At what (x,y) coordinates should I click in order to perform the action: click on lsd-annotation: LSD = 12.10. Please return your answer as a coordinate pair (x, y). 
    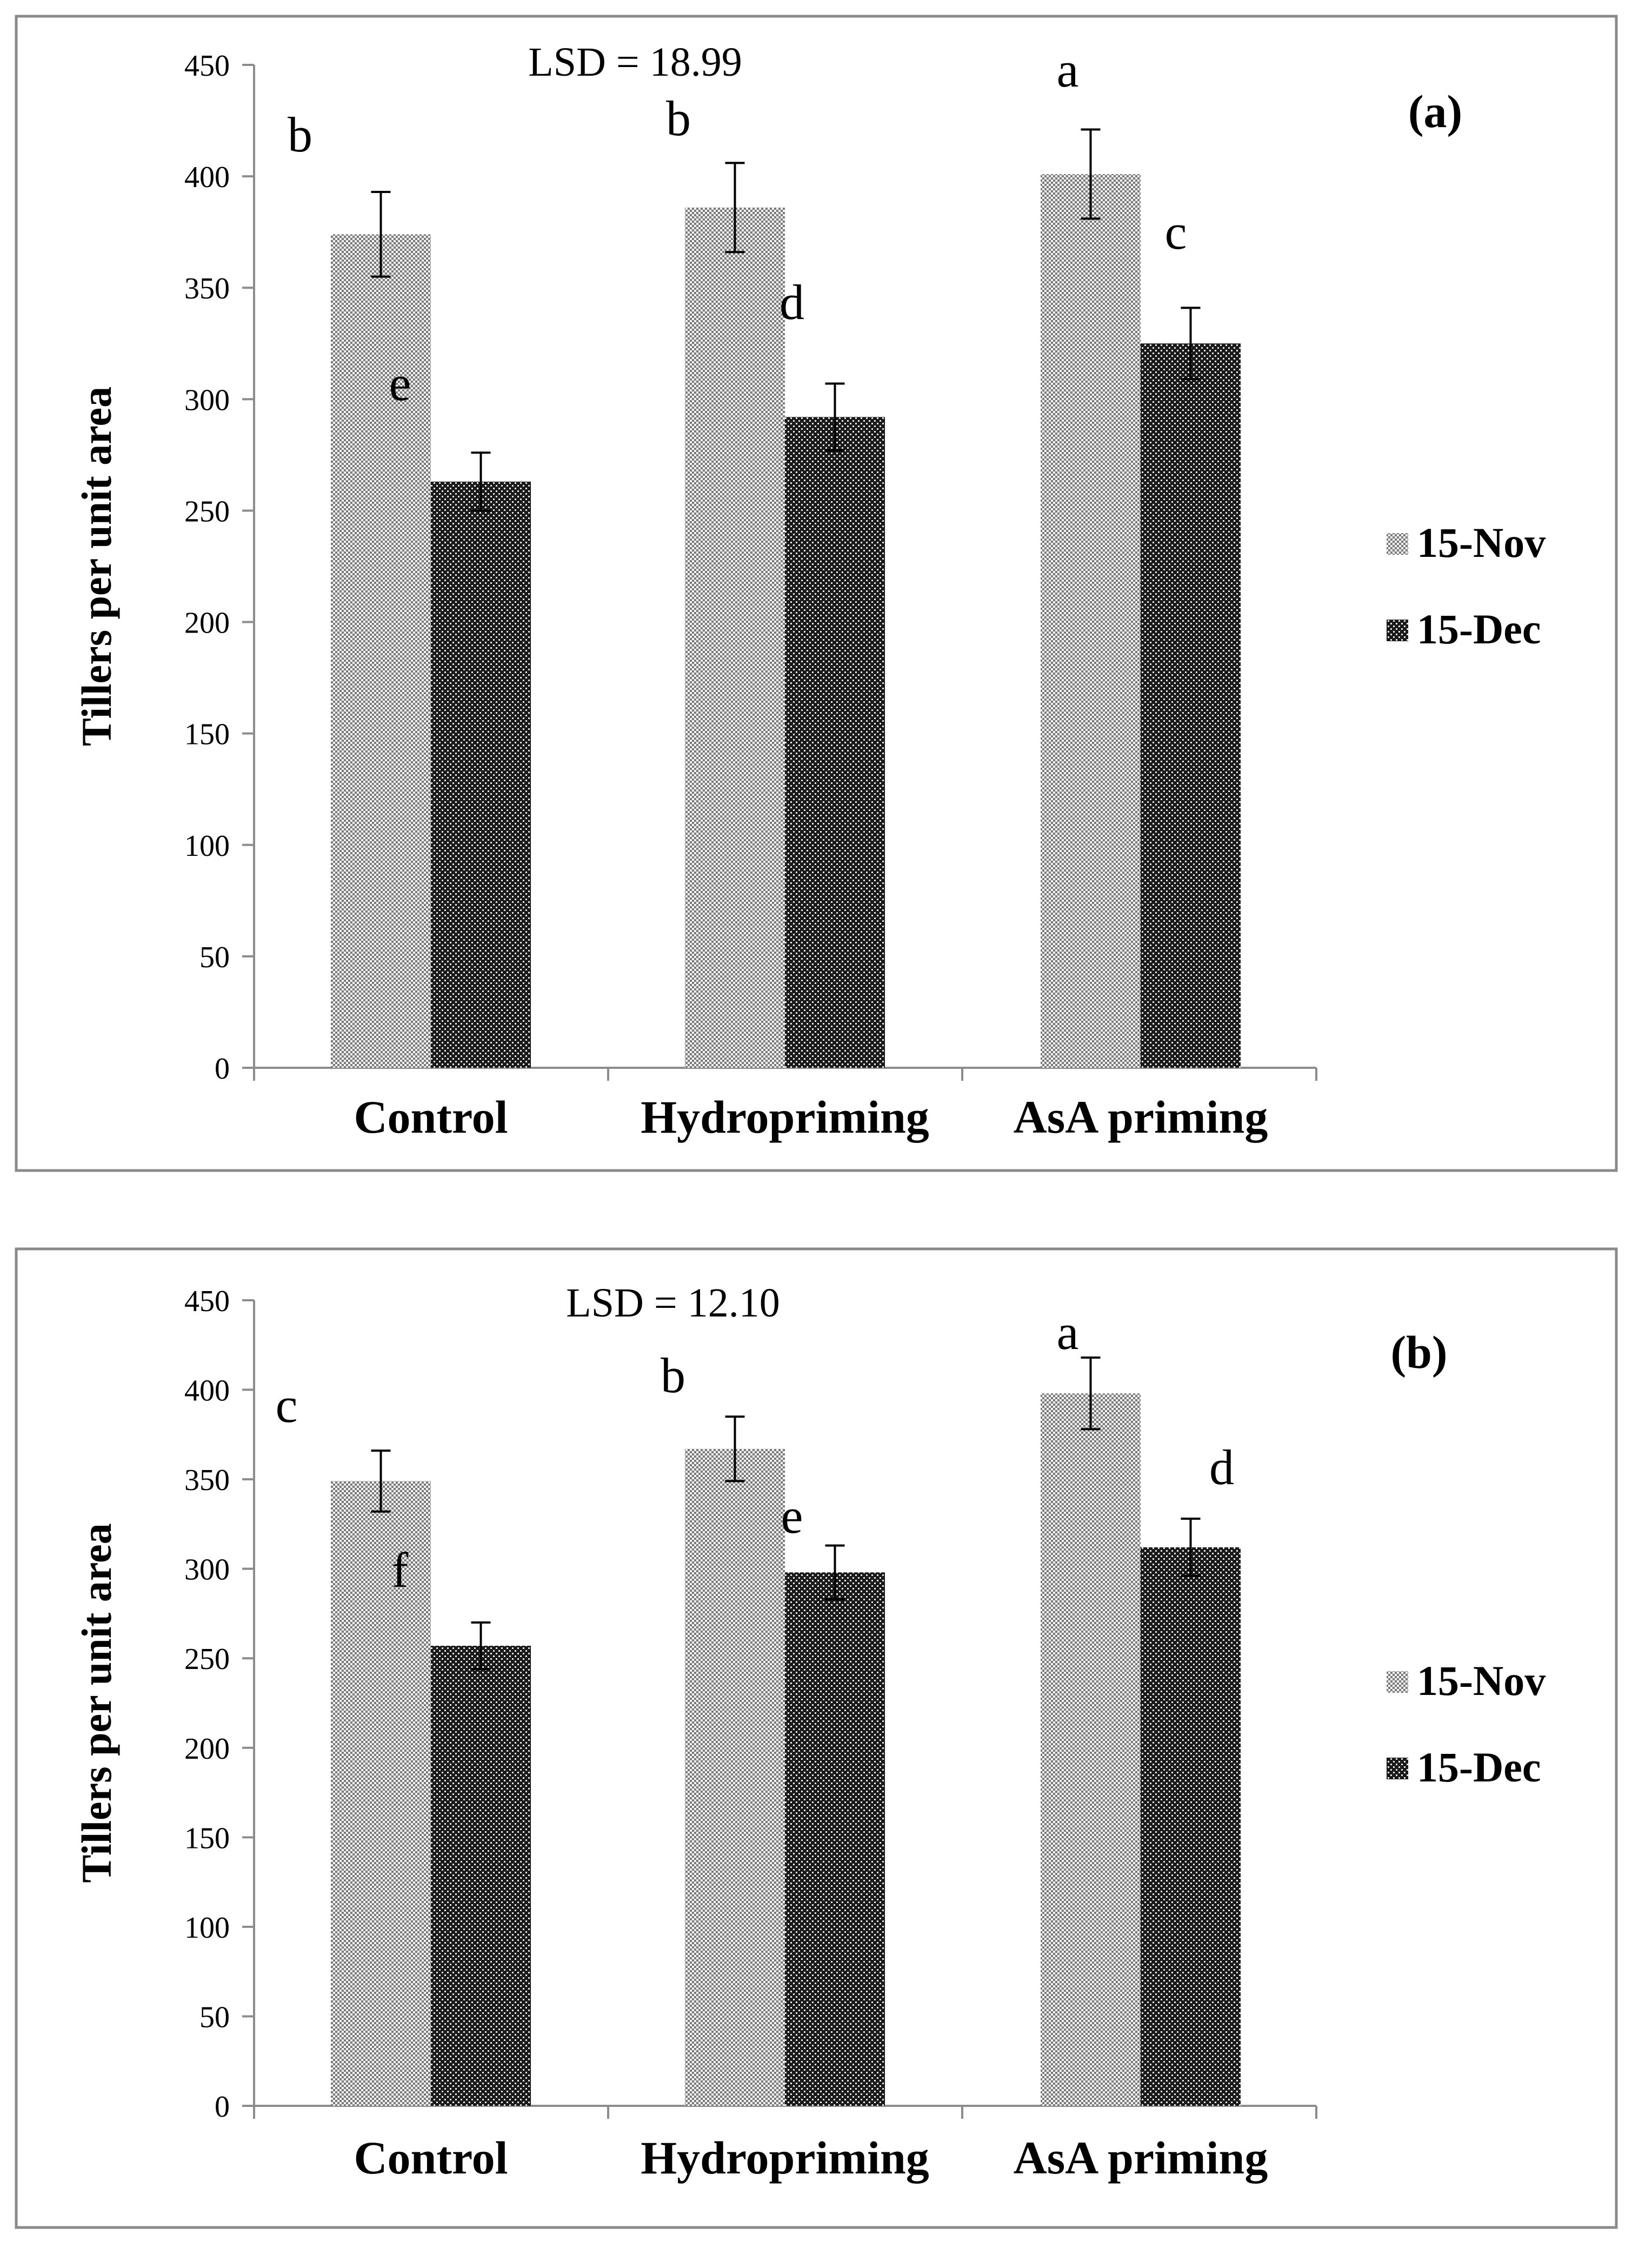
    Looking at the image, I should click on (673, 1303).